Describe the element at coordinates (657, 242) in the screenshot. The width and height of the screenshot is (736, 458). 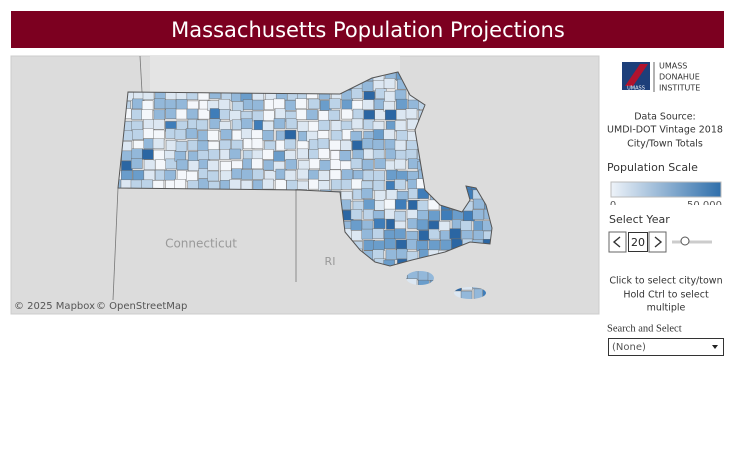
I see `next-year` at that location.